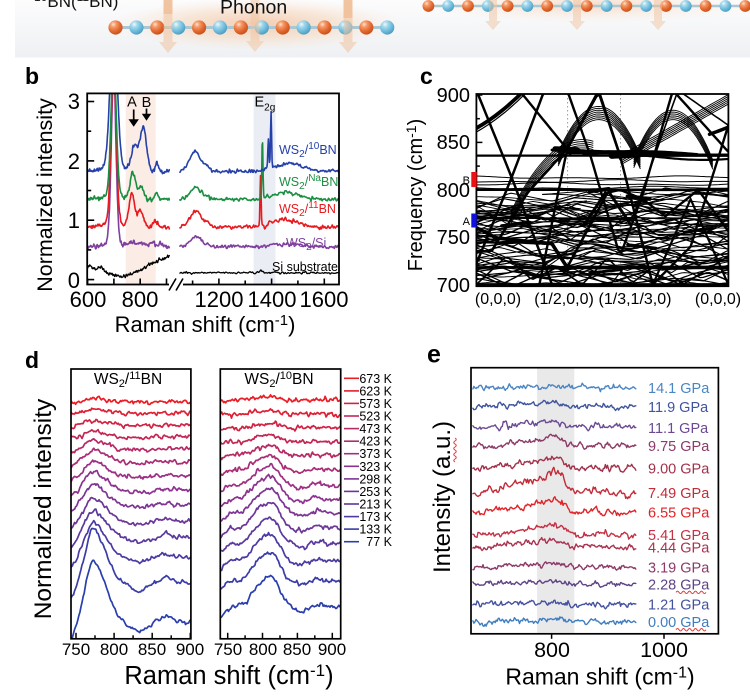  What do you see at coordinates (679, 513) in the screenshot?
I see `svg-text: 6.55 GPa` at bounding box center [679, 513].